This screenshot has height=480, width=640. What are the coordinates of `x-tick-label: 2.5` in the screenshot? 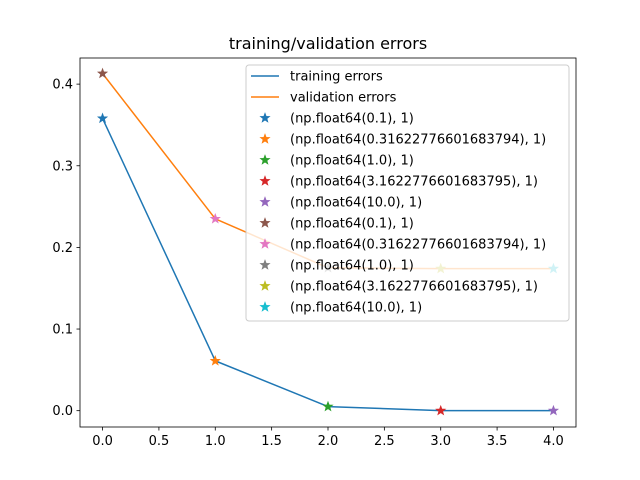 It's located at (384, 441).